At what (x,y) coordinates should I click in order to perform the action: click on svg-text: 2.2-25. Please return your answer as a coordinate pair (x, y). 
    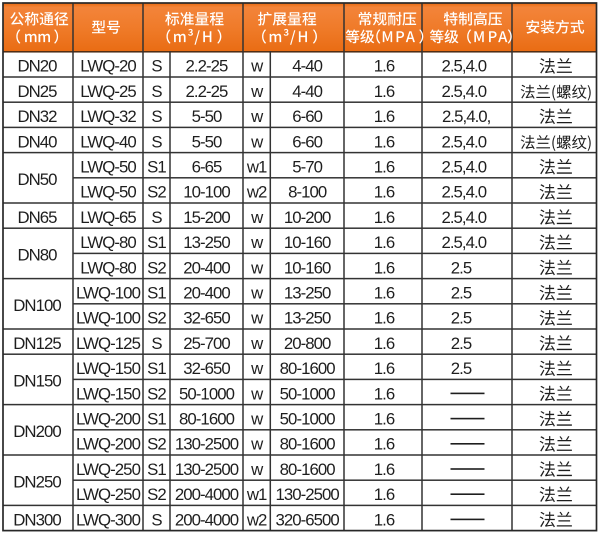
    Looking at the image, I should click on (207, 66).